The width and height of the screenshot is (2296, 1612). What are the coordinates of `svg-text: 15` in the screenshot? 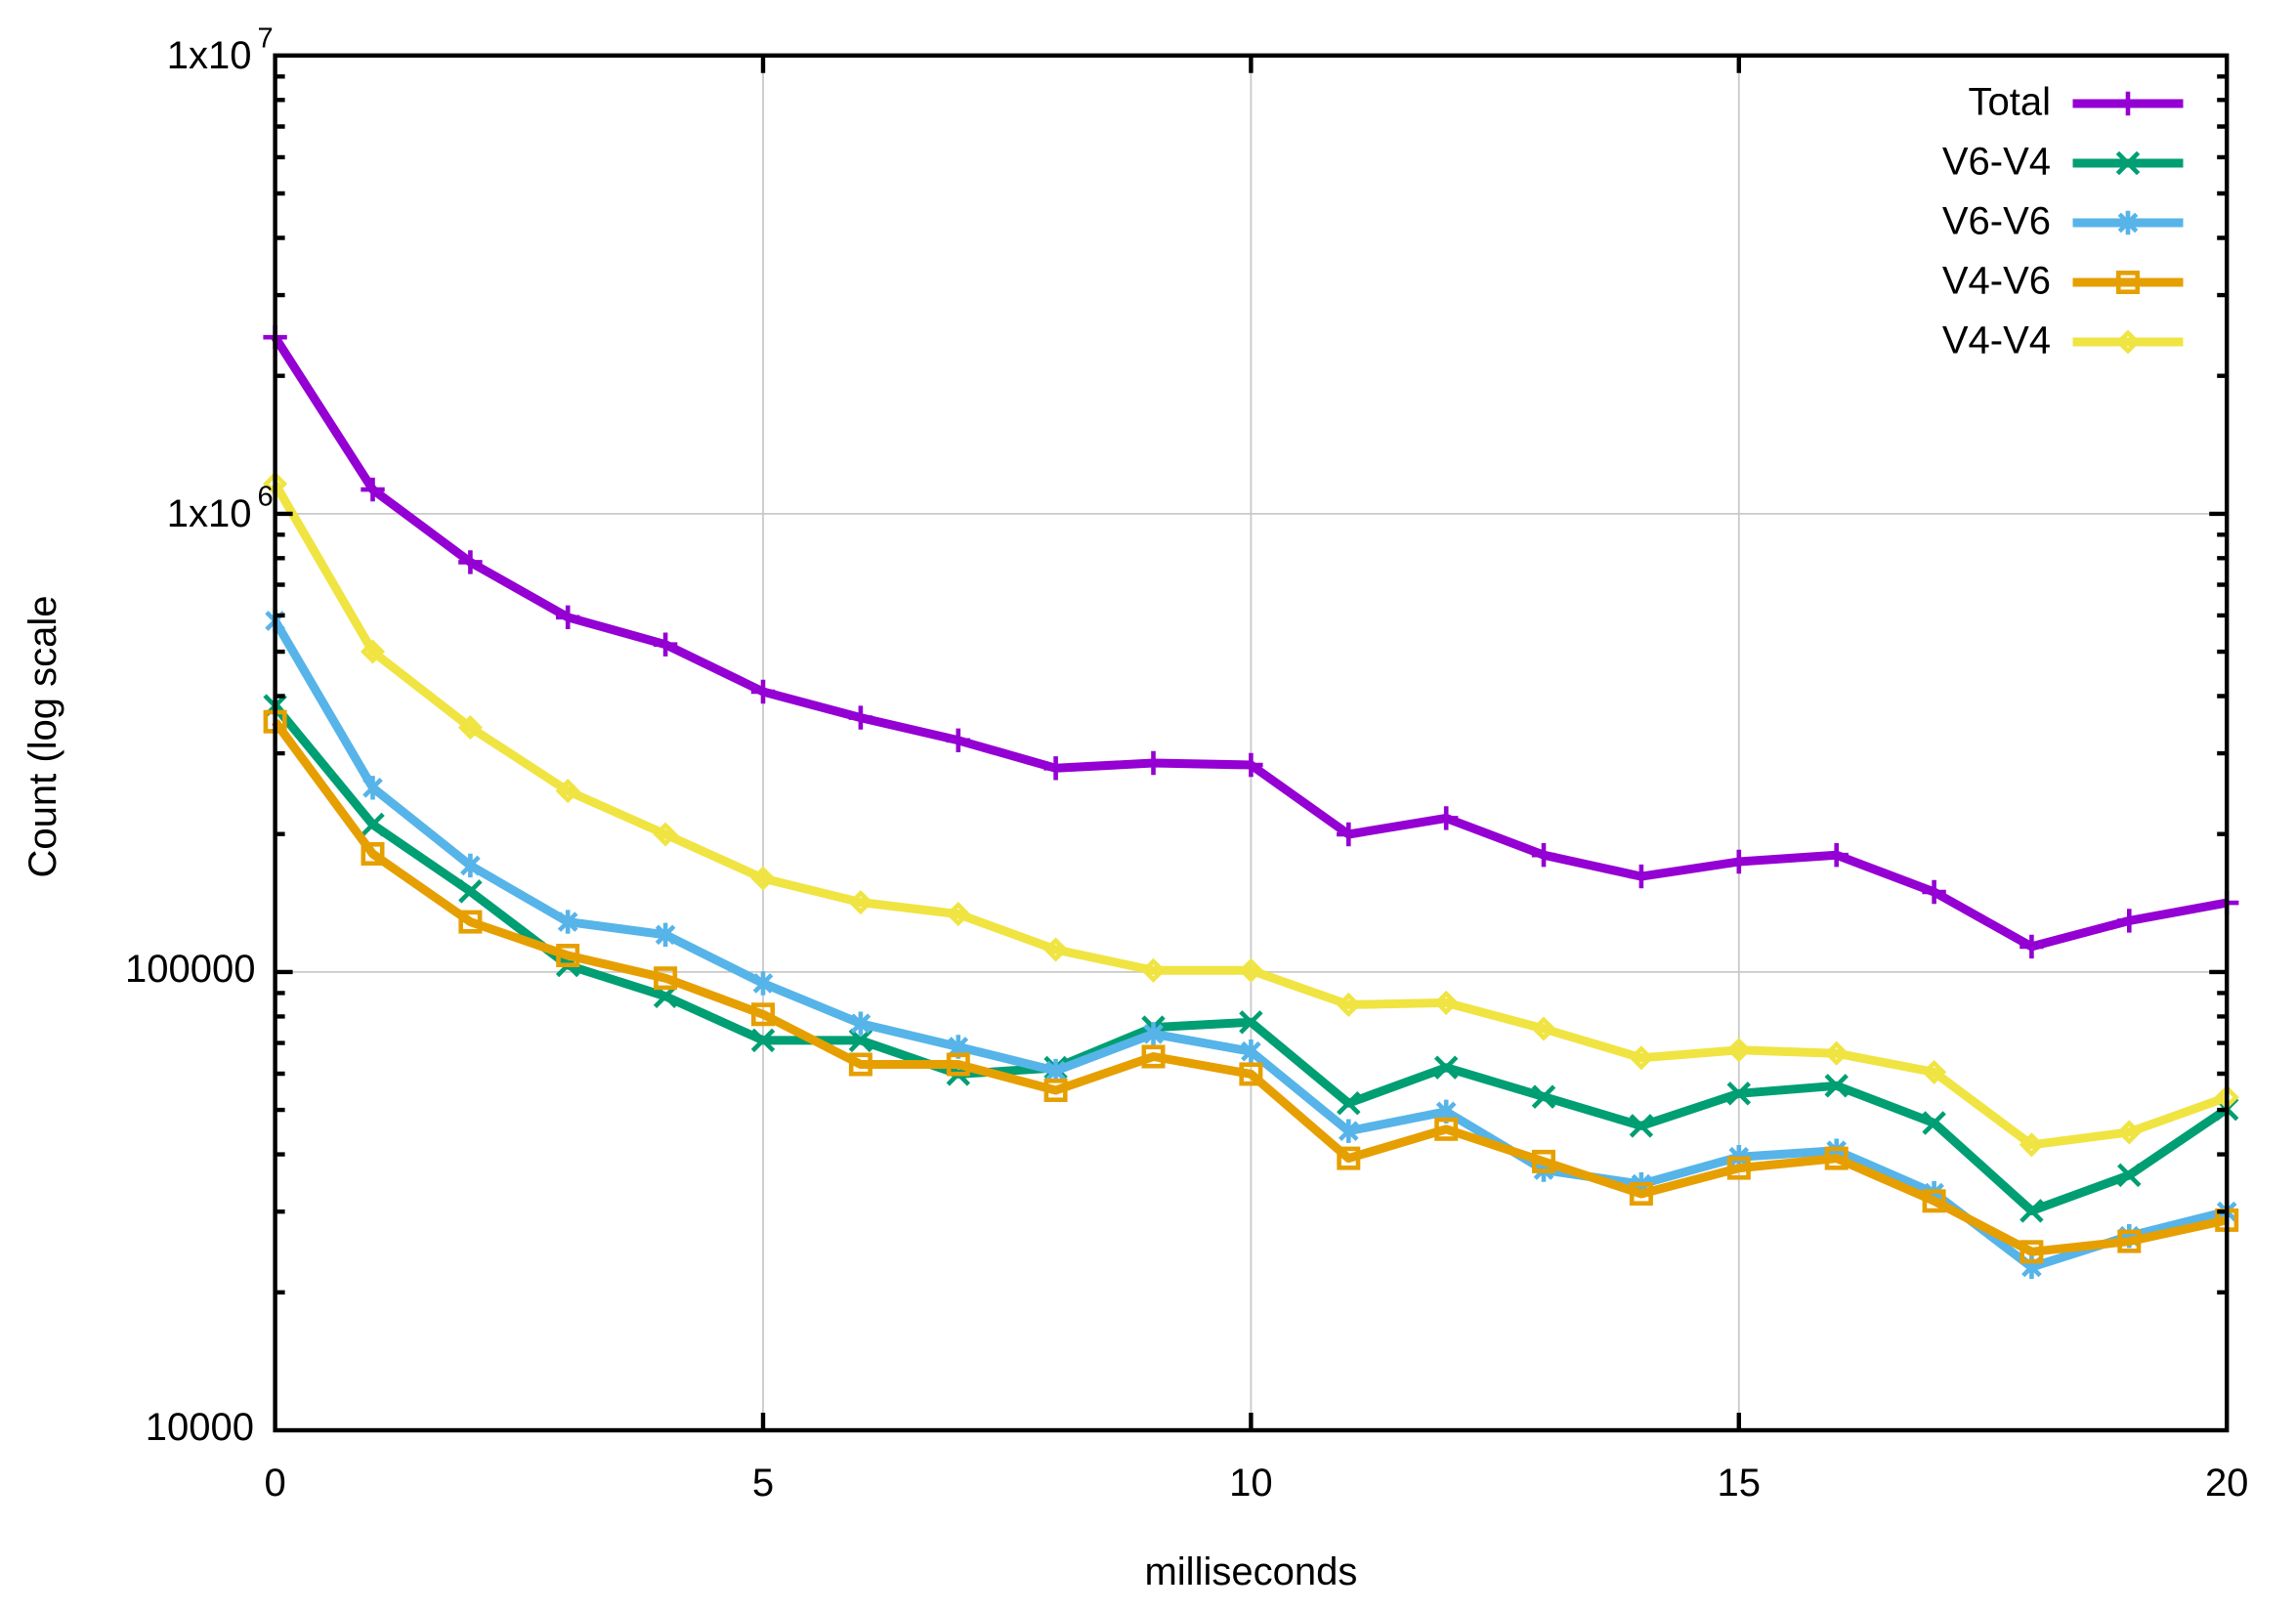 It's located at (1740, 1483).